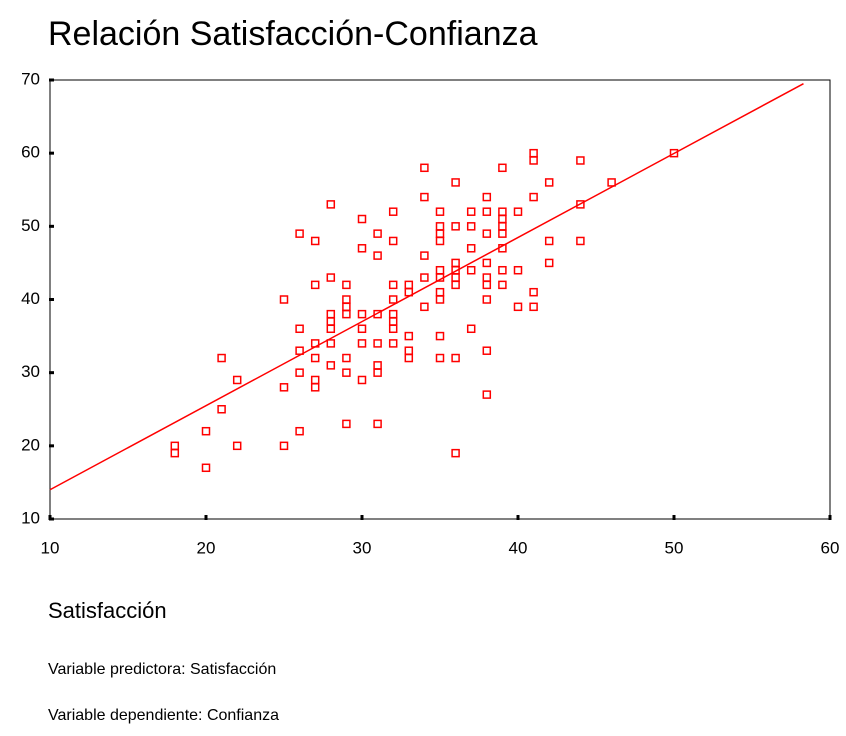 This screenshot has width=846, height=736. I want to click on x-tick-label: 30, so click(362, 547).